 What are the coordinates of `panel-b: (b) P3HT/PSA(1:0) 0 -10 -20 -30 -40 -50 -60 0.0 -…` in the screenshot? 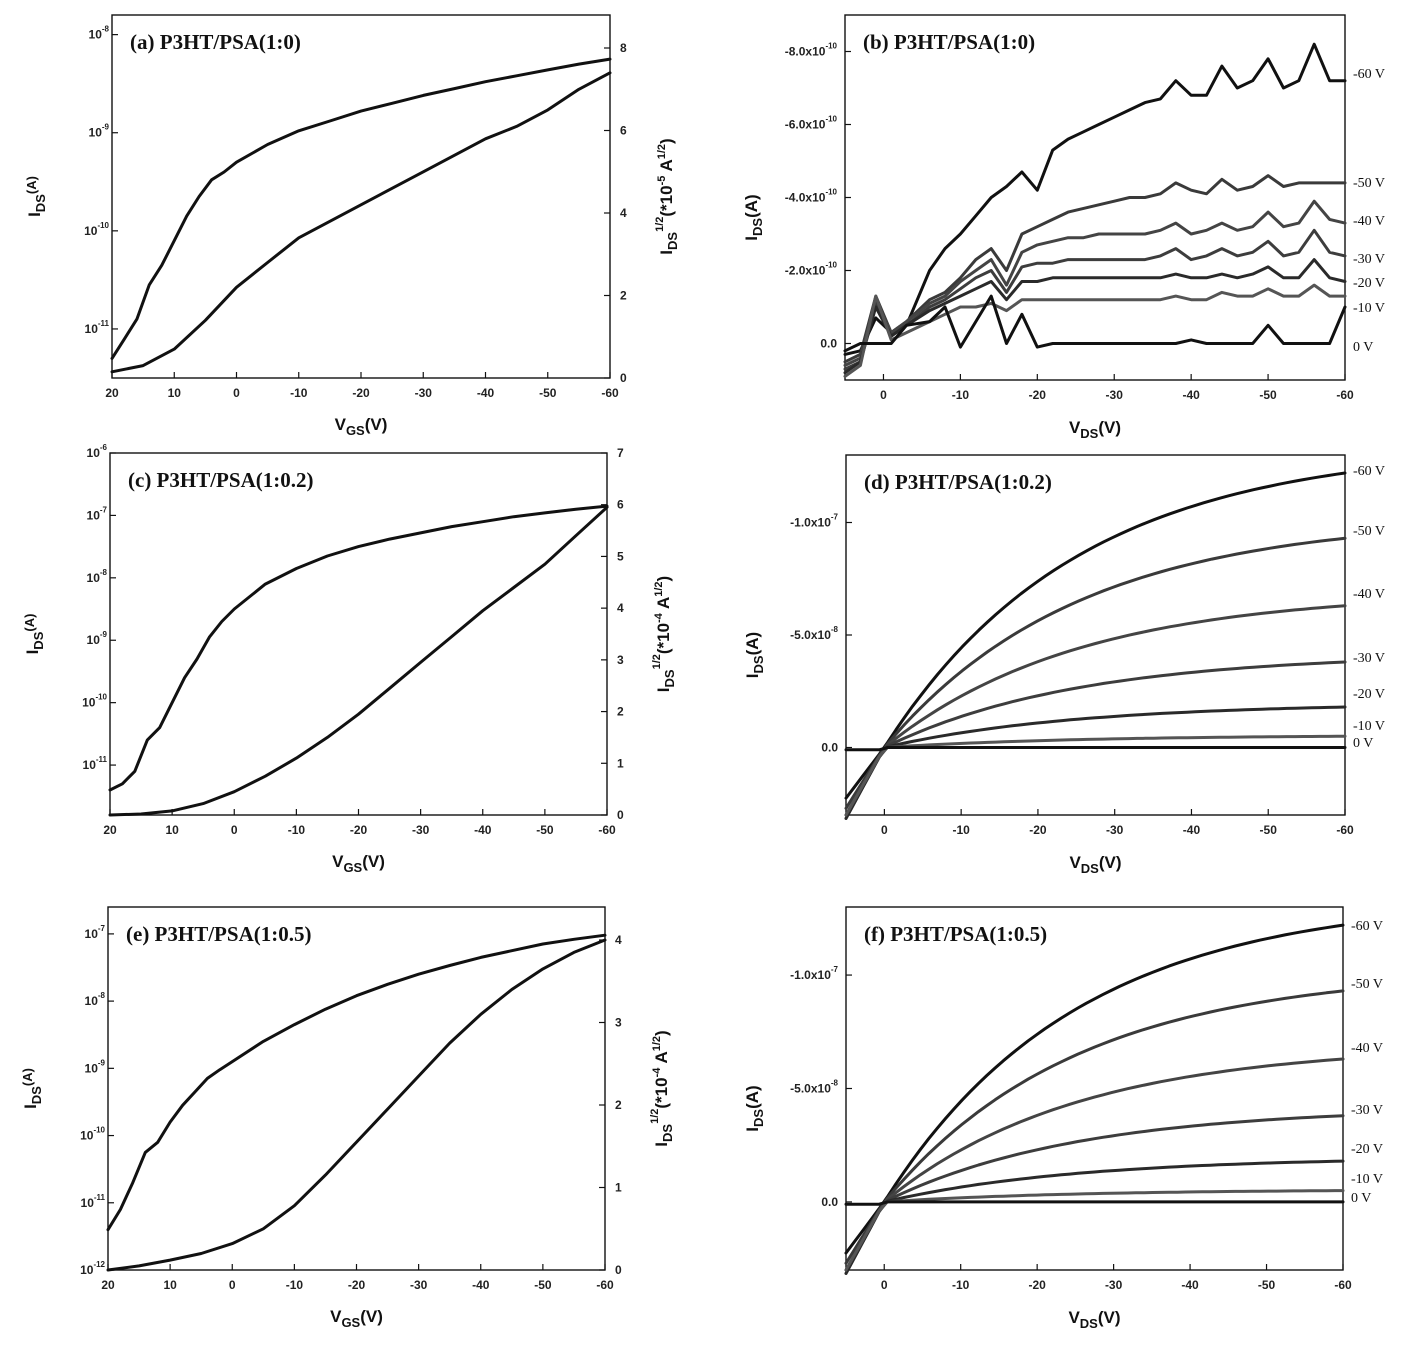 It's located at (1063, 227).